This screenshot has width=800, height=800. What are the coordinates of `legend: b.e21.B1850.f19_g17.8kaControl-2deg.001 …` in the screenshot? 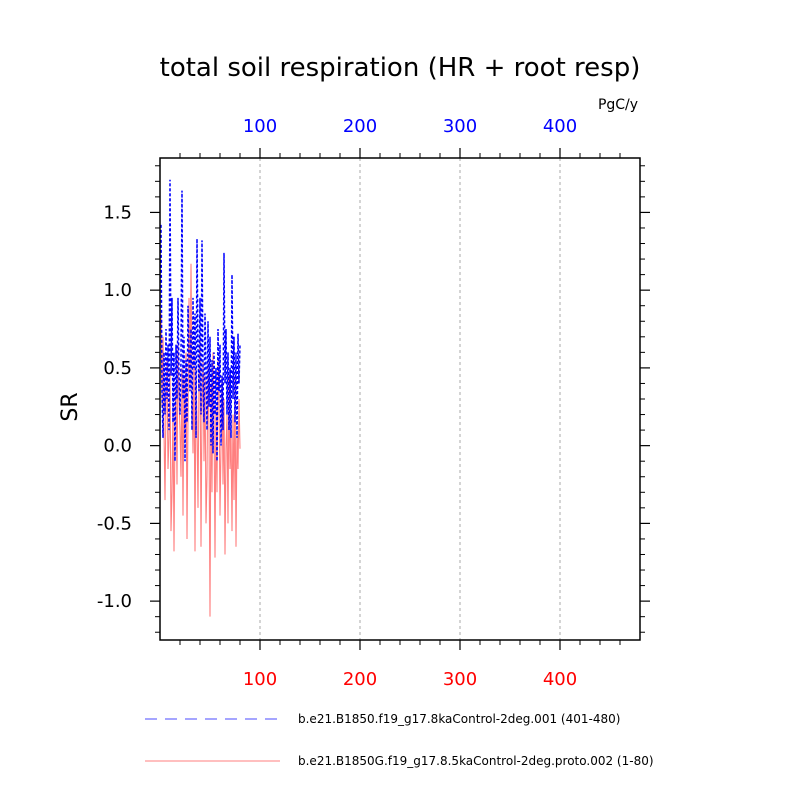 It's located at (399, 740).